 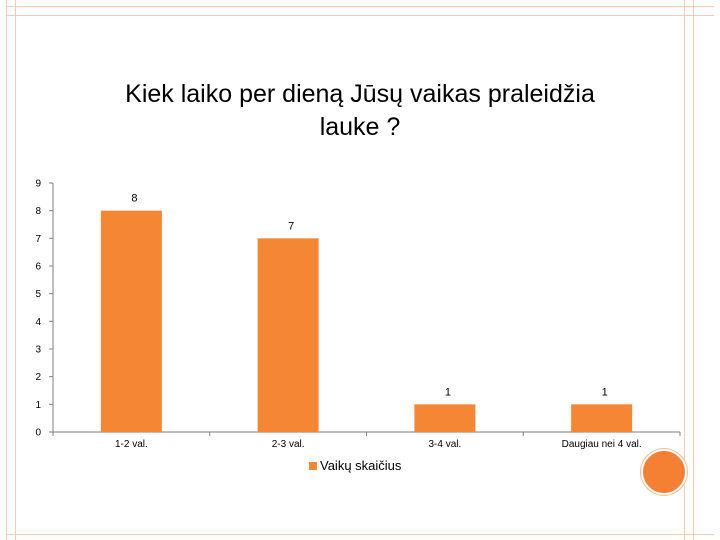 What do you see at coordinates (38, 350) in the screenshot?
I see `y-tick-label: 3` at bounding box center [38, 350].